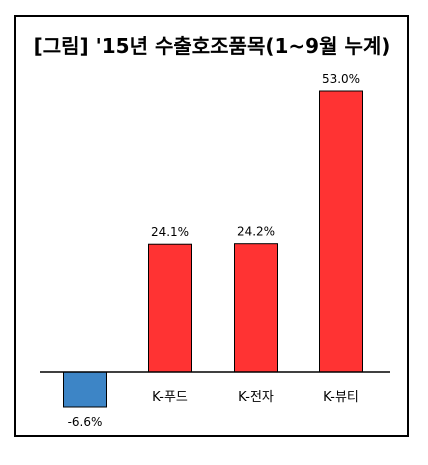 This screenshot has width=428, height=465. What do you see at coordinates (212, 46) in the screenshot?
I see `chart-title: [그림] '15년 수출호조품목(1~9월 누계)` at bounding box center [212, 46].